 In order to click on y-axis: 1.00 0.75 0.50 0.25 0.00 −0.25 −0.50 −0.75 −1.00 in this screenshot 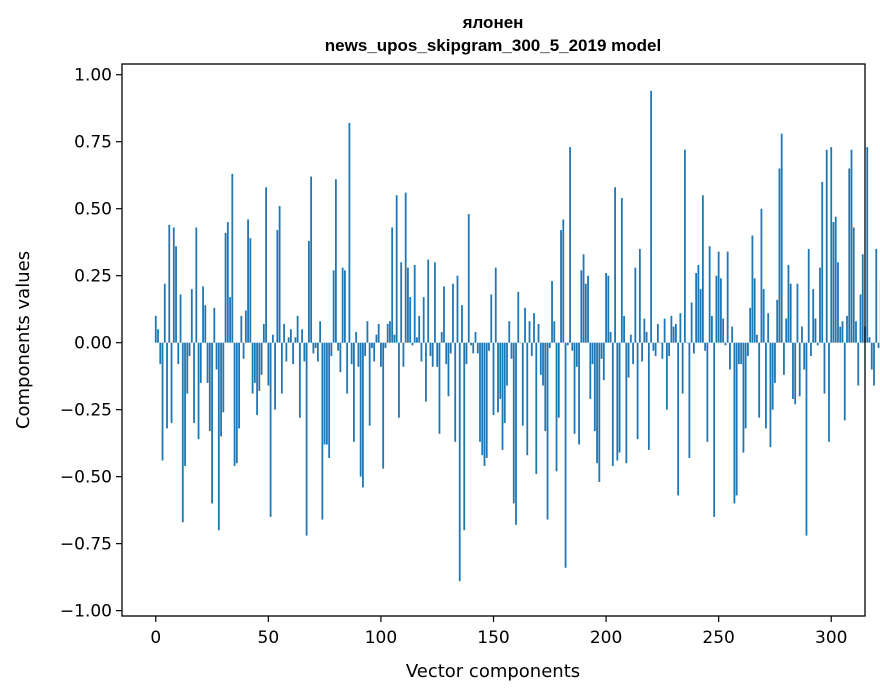, I will do `click(91, 344)`.